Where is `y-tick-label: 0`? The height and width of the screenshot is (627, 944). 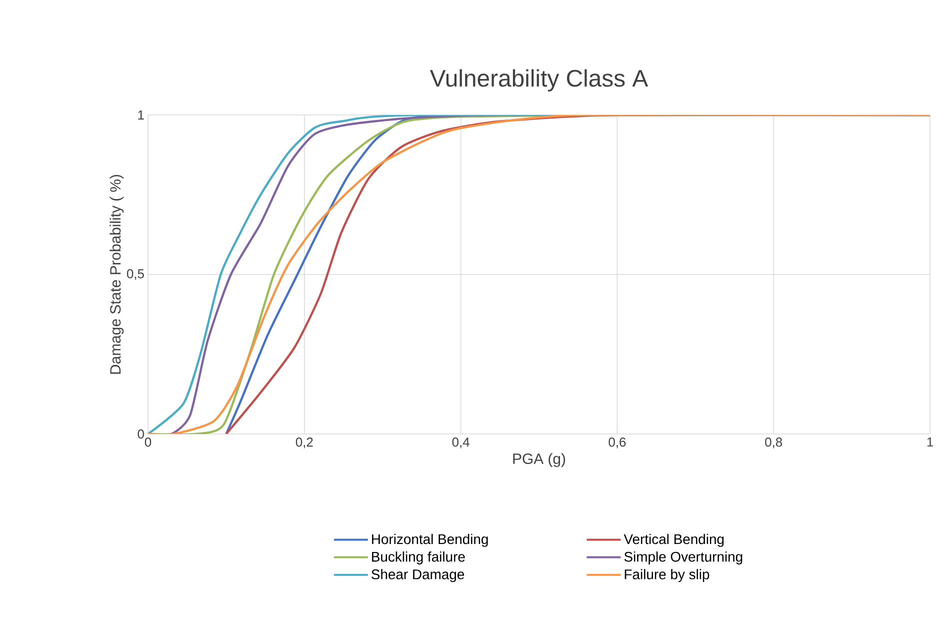 y-tick-label: 0 is located at coordinates (141, 434).